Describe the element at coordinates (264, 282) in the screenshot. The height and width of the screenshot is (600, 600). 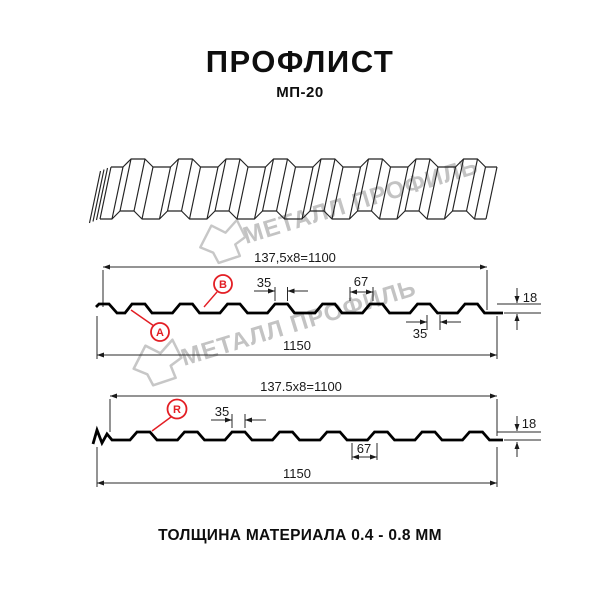
I see `dim-crest-width-top-label: 35` at that location.